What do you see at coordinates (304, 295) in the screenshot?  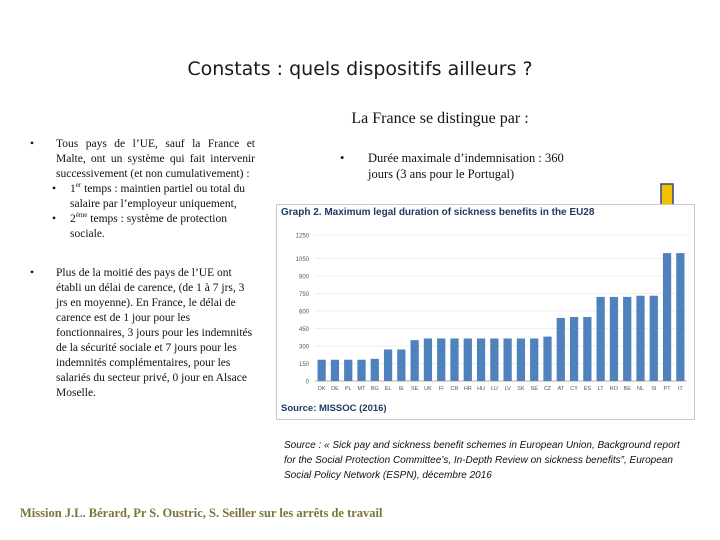 I see `y-tick-label: 750` at bounding box center [304, 295].